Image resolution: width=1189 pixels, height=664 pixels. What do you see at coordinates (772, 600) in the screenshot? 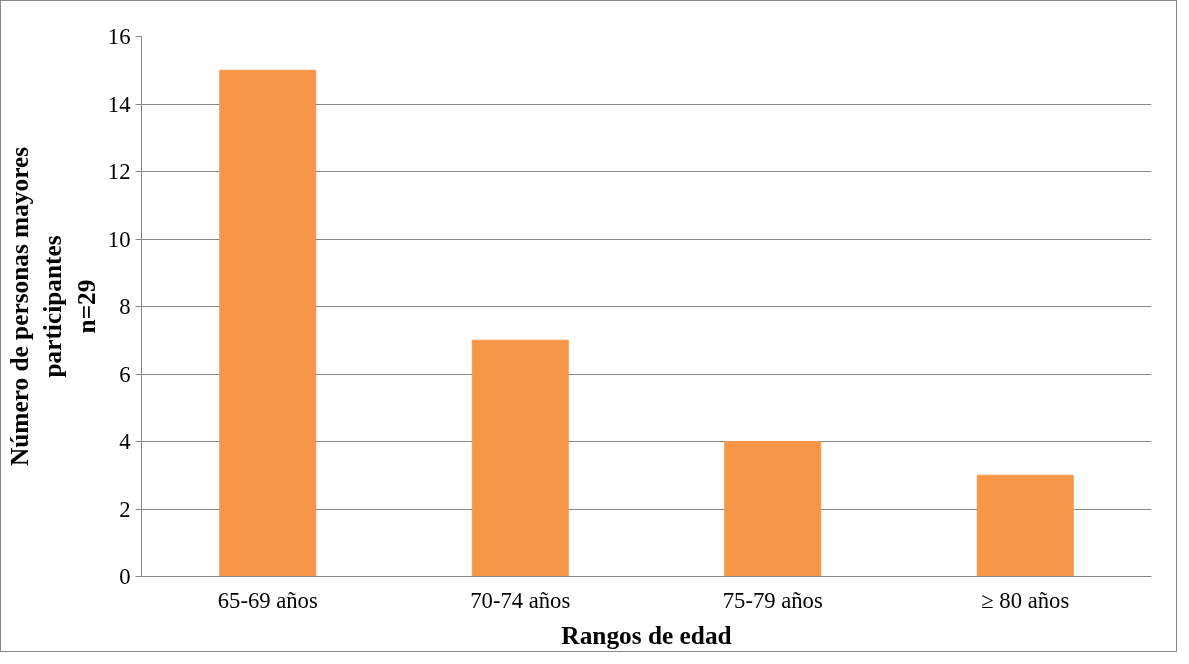
I see `x-tick-label: 75-79 años` at bounding box center [772, 600].